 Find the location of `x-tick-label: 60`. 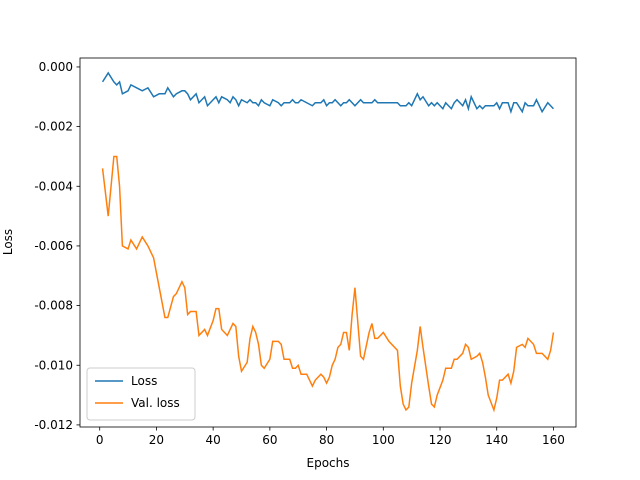

x-tick-label: 60 is located at coordinates (269, 440).